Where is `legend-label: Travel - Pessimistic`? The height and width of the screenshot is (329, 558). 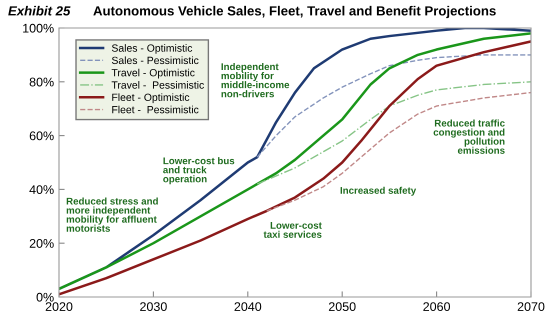 legend-label: Travel - Pessimistic is located at coordinates (158, 85).